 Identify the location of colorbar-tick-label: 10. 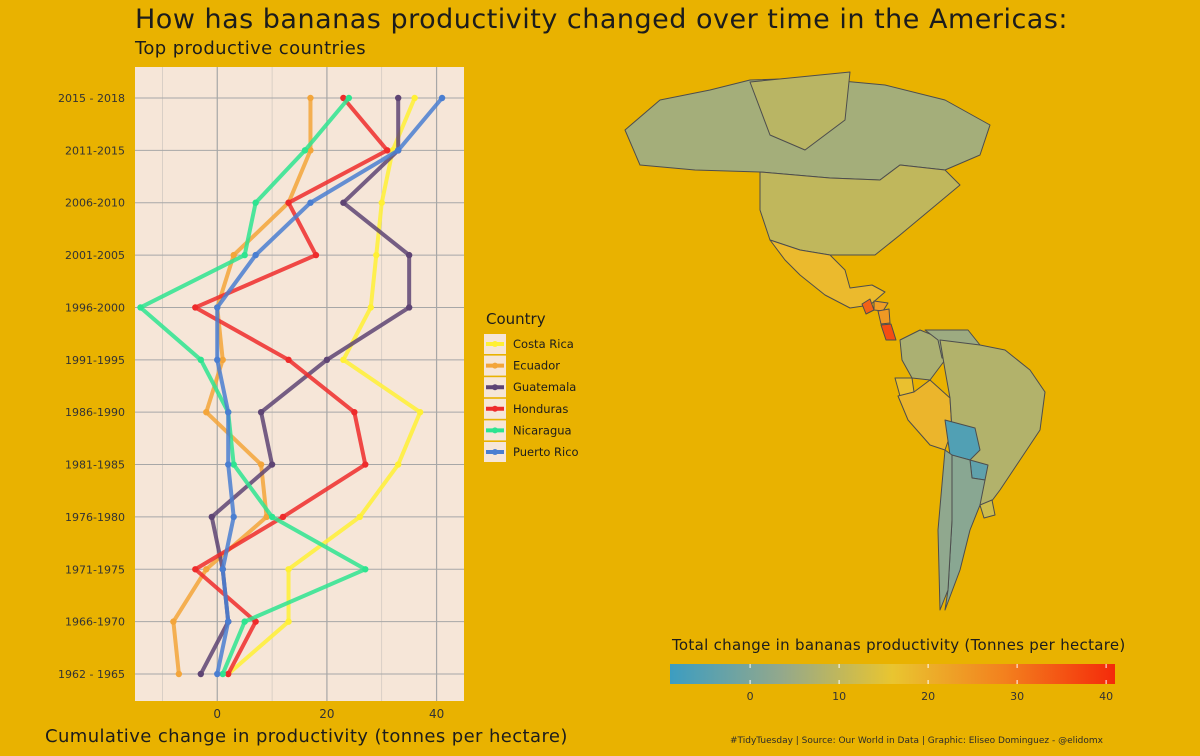
(839, 696).